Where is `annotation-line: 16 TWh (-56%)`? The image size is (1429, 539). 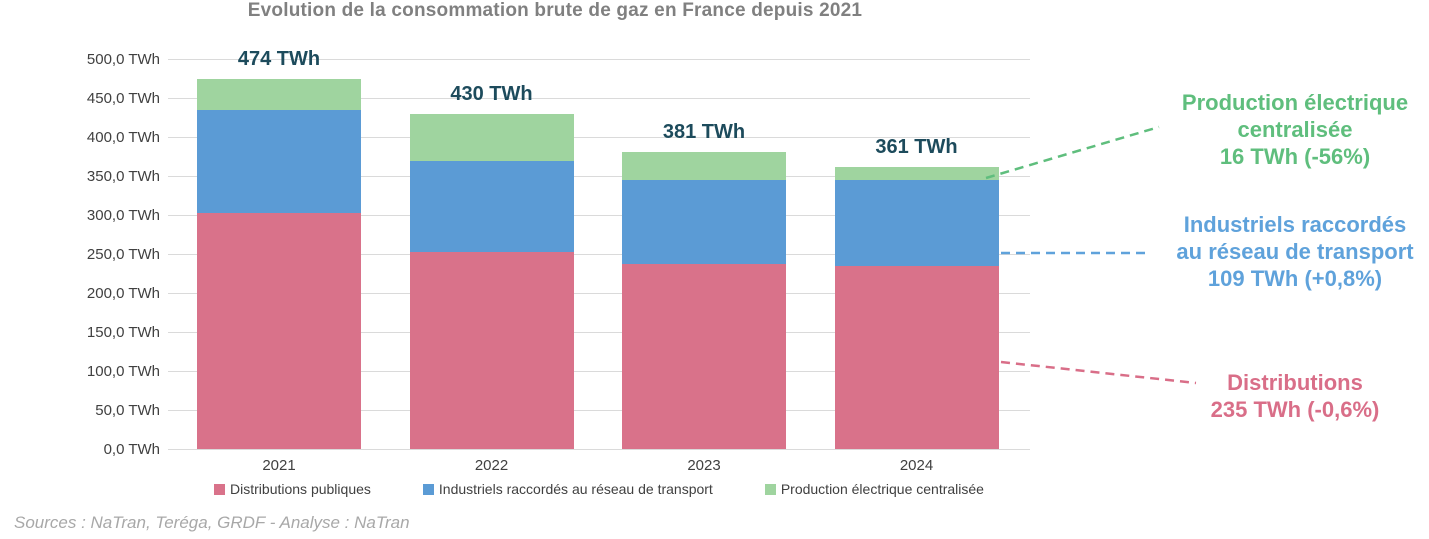 annotation-line: 16 TWh (-56%) is located at coordinates (1295, 156).